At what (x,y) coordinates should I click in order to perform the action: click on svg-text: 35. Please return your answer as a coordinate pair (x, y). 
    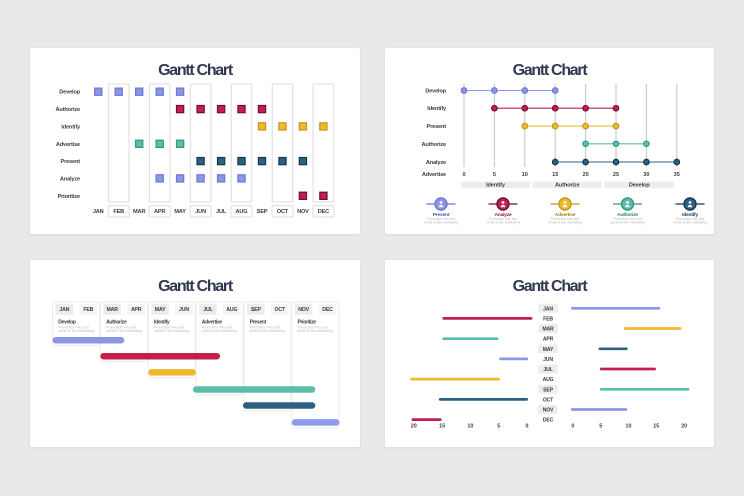
    Looking at the image, I should click on (677, 175).